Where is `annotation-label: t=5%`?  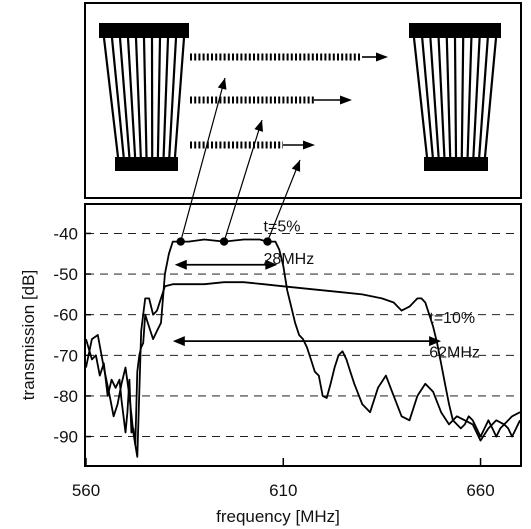 annotation-label: t=5% is located at coordinates (282, 226).